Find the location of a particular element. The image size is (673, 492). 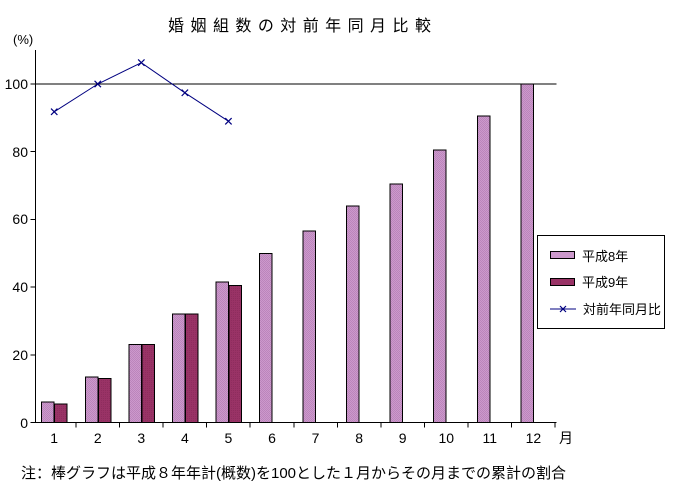

y-tick-label-100: 100 is located at coordinates (16, 84).